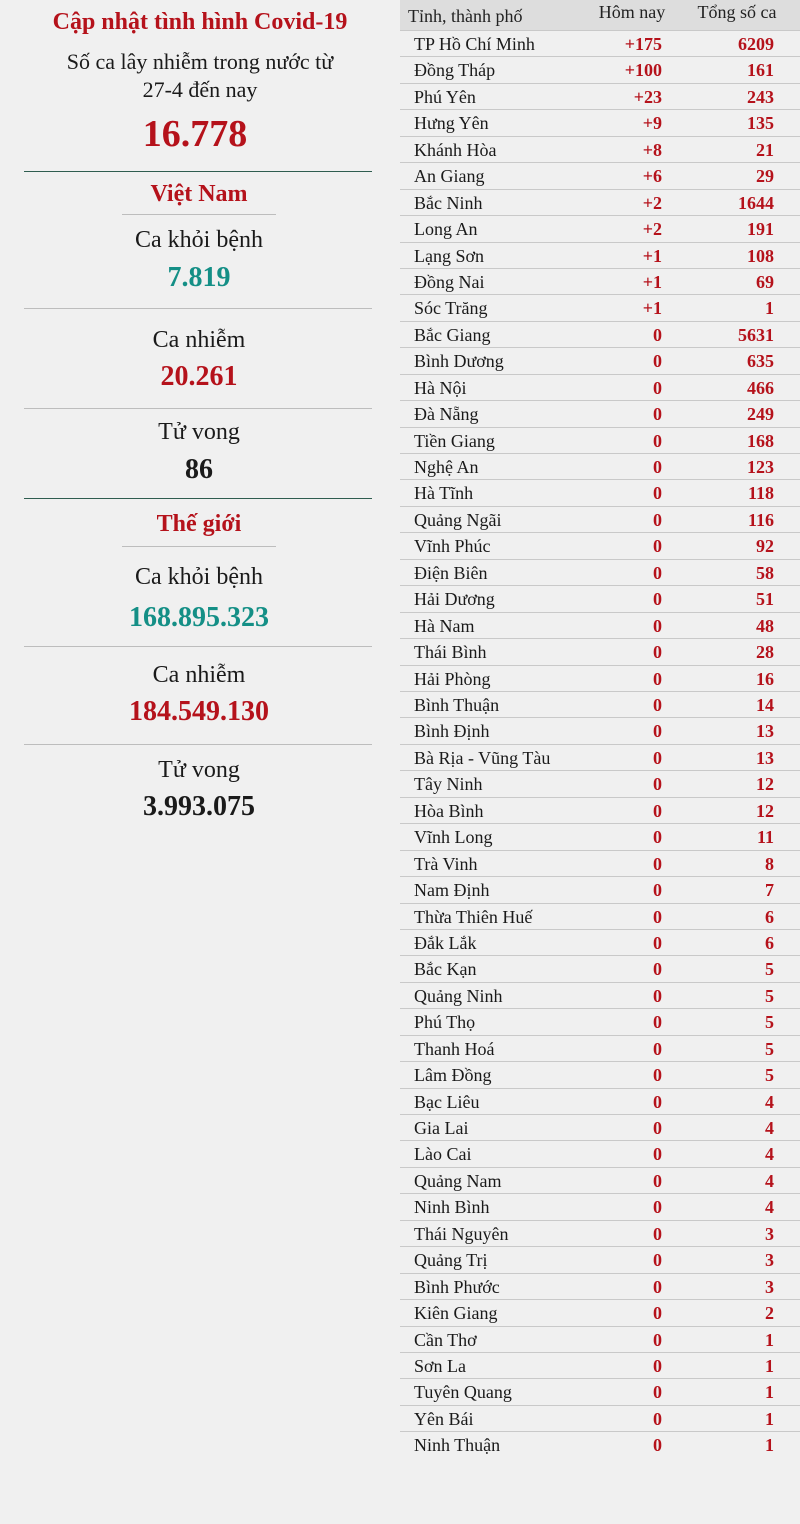  I want to click on total-cell: 1644, so click(756, 202).